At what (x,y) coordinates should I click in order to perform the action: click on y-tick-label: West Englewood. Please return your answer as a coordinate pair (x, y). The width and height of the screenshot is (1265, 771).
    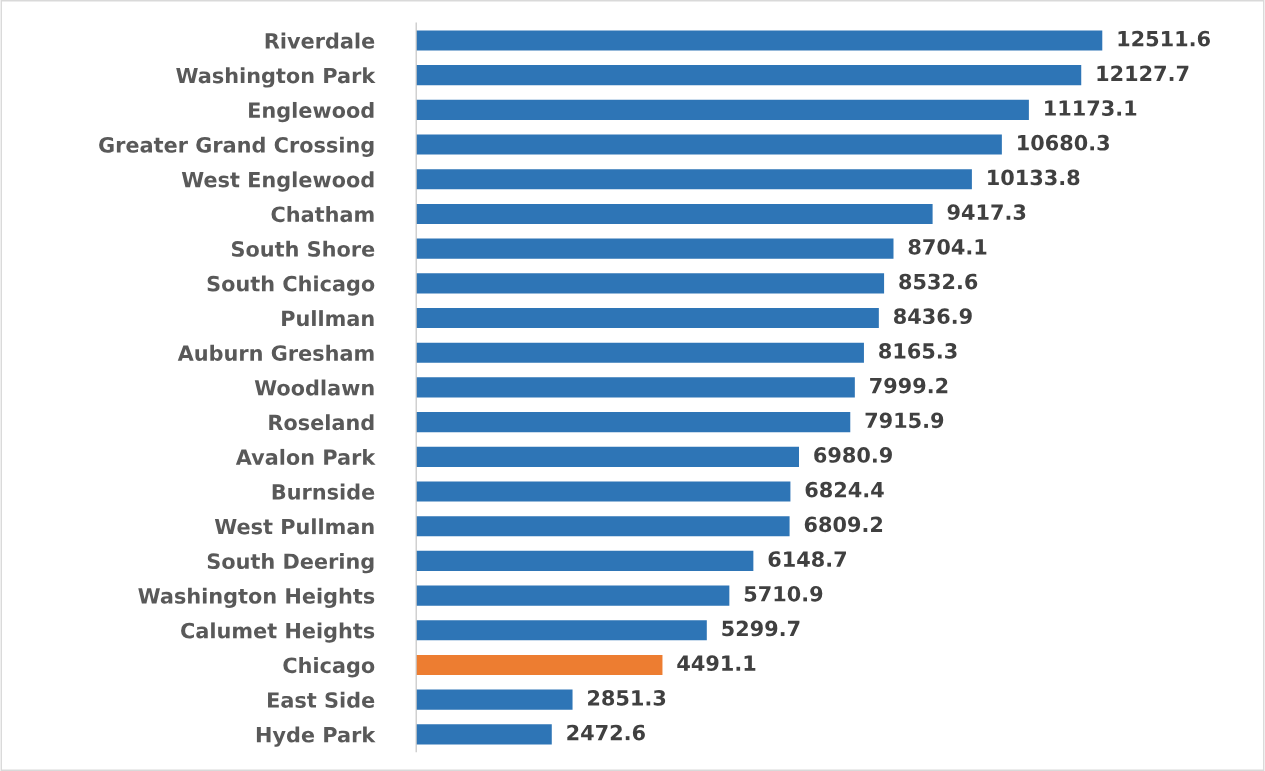
    Looking at the image, I should click on (277, 181).